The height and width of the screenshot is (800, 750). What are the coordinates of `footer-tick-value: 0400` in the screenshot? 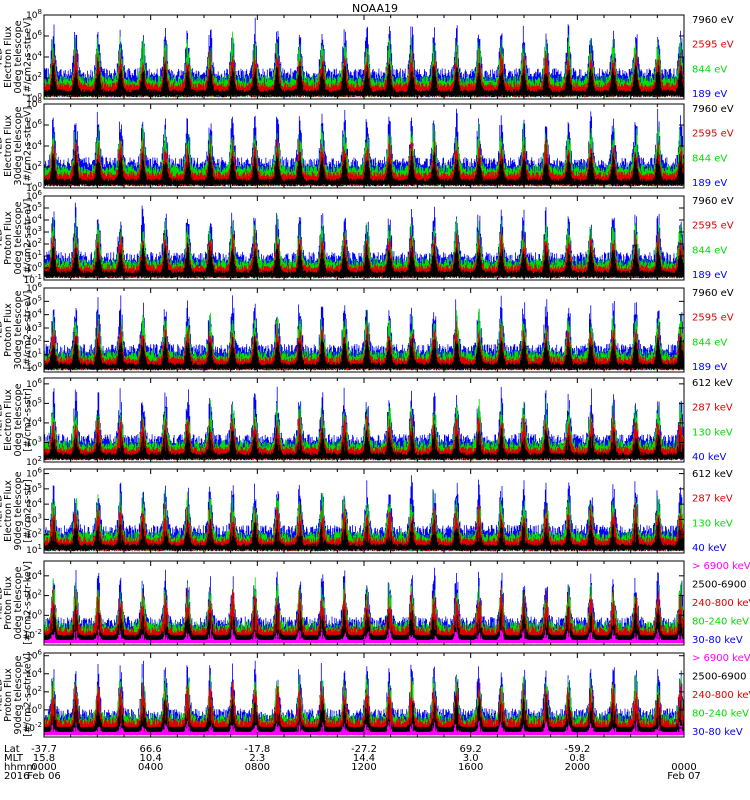 It's located at (150, 767).